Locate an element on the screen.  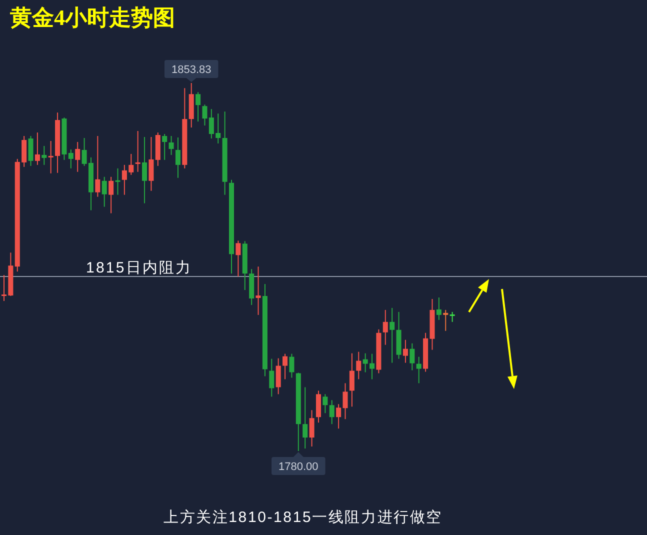
note: 上方关注1810-1815一线阻力进行做空 is located at coordinates (303, 517).